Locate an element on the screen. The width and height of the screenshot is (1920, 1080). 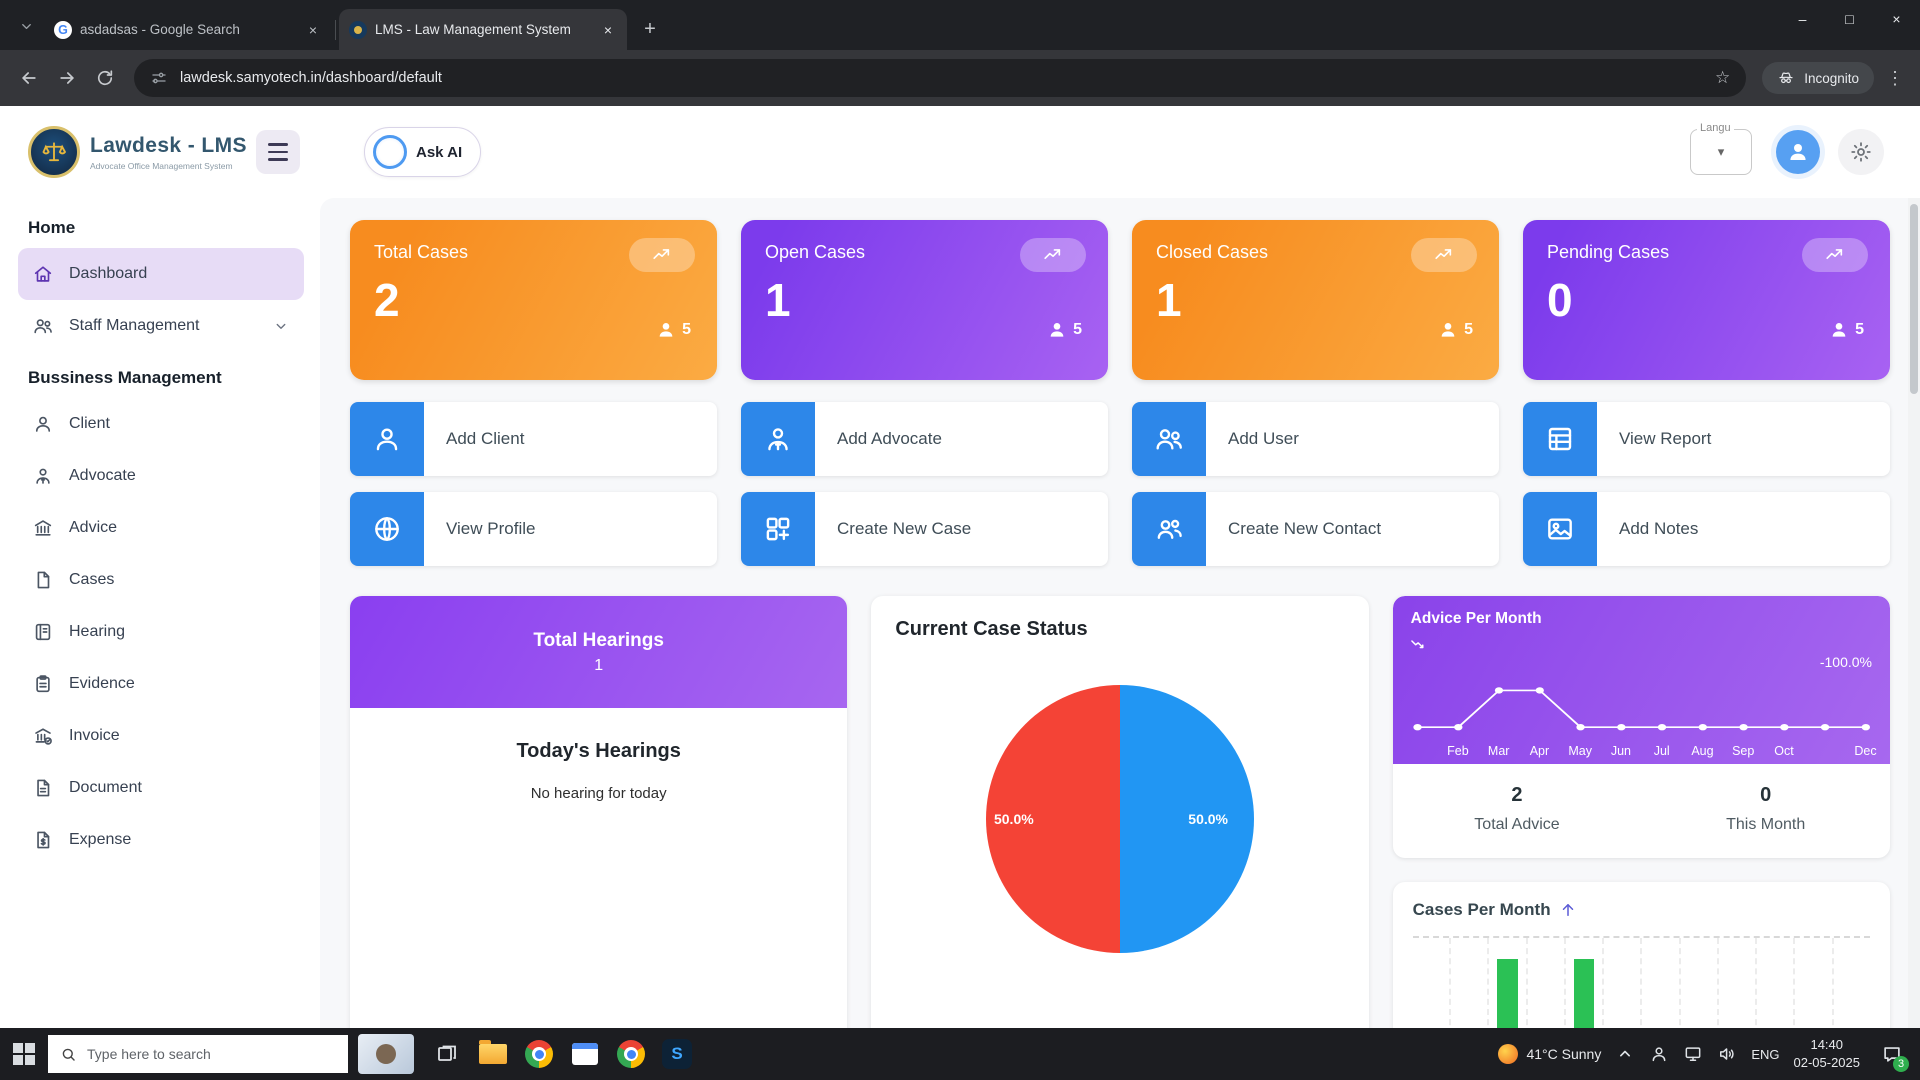
advice-change-label: -100.0% is located at coordinates (1845, 662).